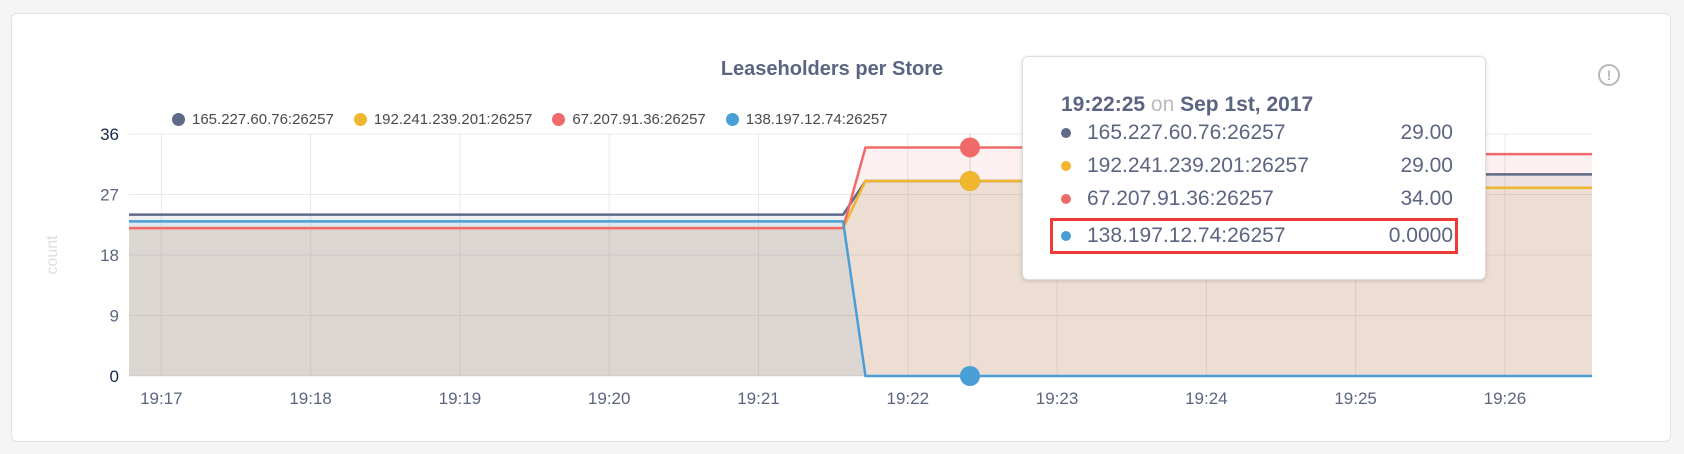  I want to click on legend-label: 67.207.91.36:26257, so click(639, 119).